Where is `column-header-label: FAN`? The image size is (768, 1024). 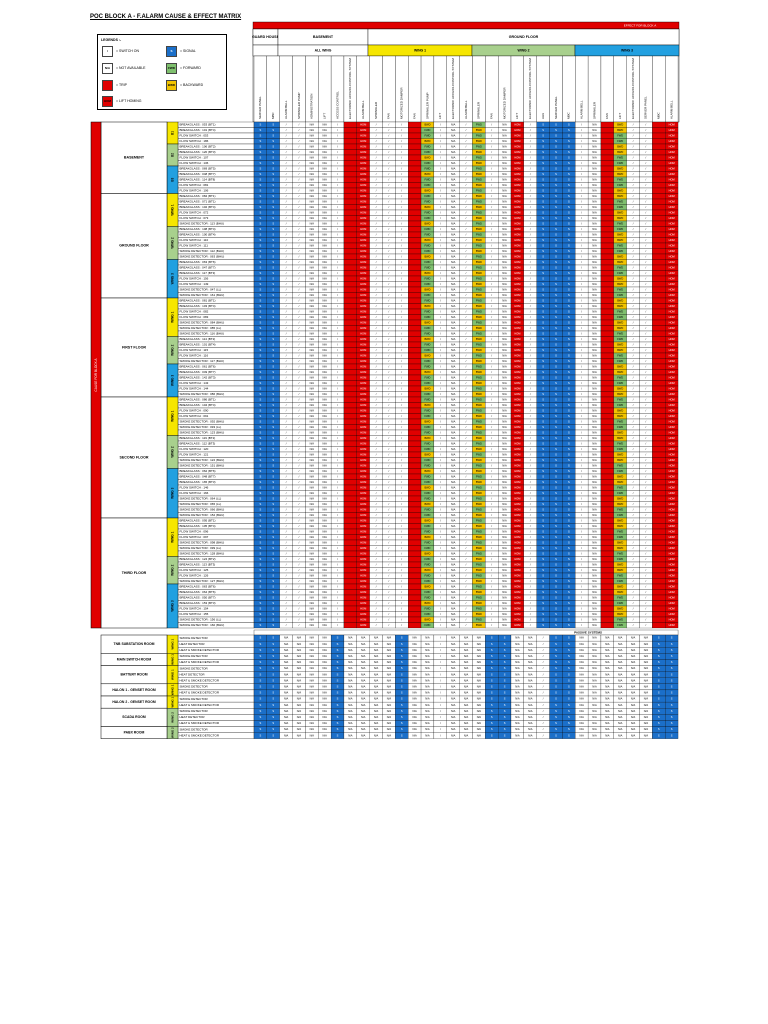 column-header-label: FAN is located at coordinates (389, 116).